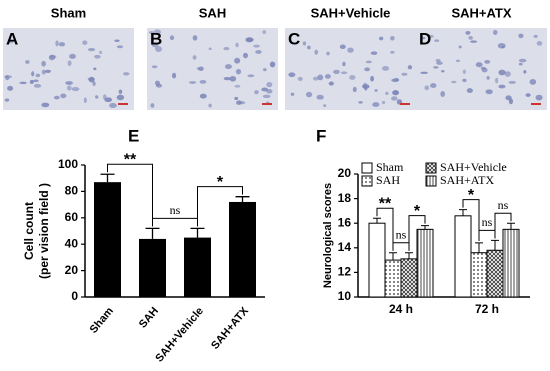  Describe the element at coordinates (345, 272) in the screenshot. I see `y-tick-label: 12` at that location.